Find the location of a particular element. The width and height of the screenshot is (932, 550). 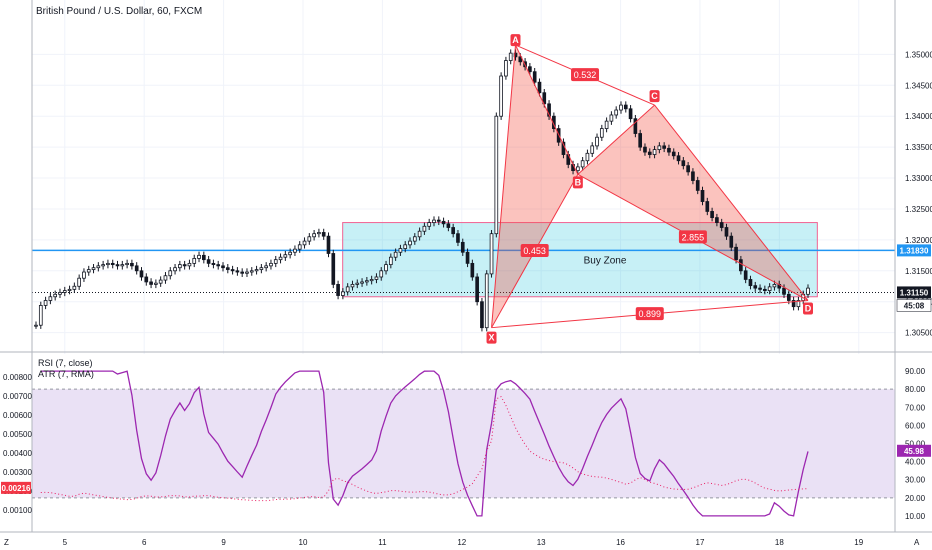

hline-price-label: 1.31830 is located at coordinates (914, 250).